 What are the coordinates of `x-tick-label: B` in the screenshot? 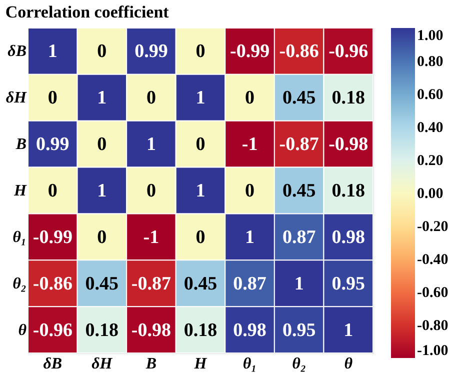 It's located at (150, 364).